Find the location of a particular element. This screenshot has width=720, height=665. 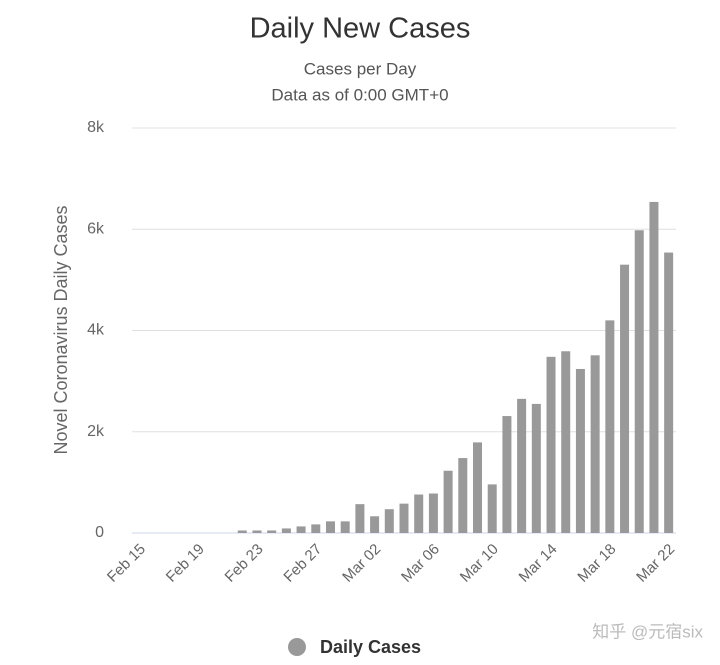

watermark: 知乎 @元宿six is located at coordinates (647, 631).